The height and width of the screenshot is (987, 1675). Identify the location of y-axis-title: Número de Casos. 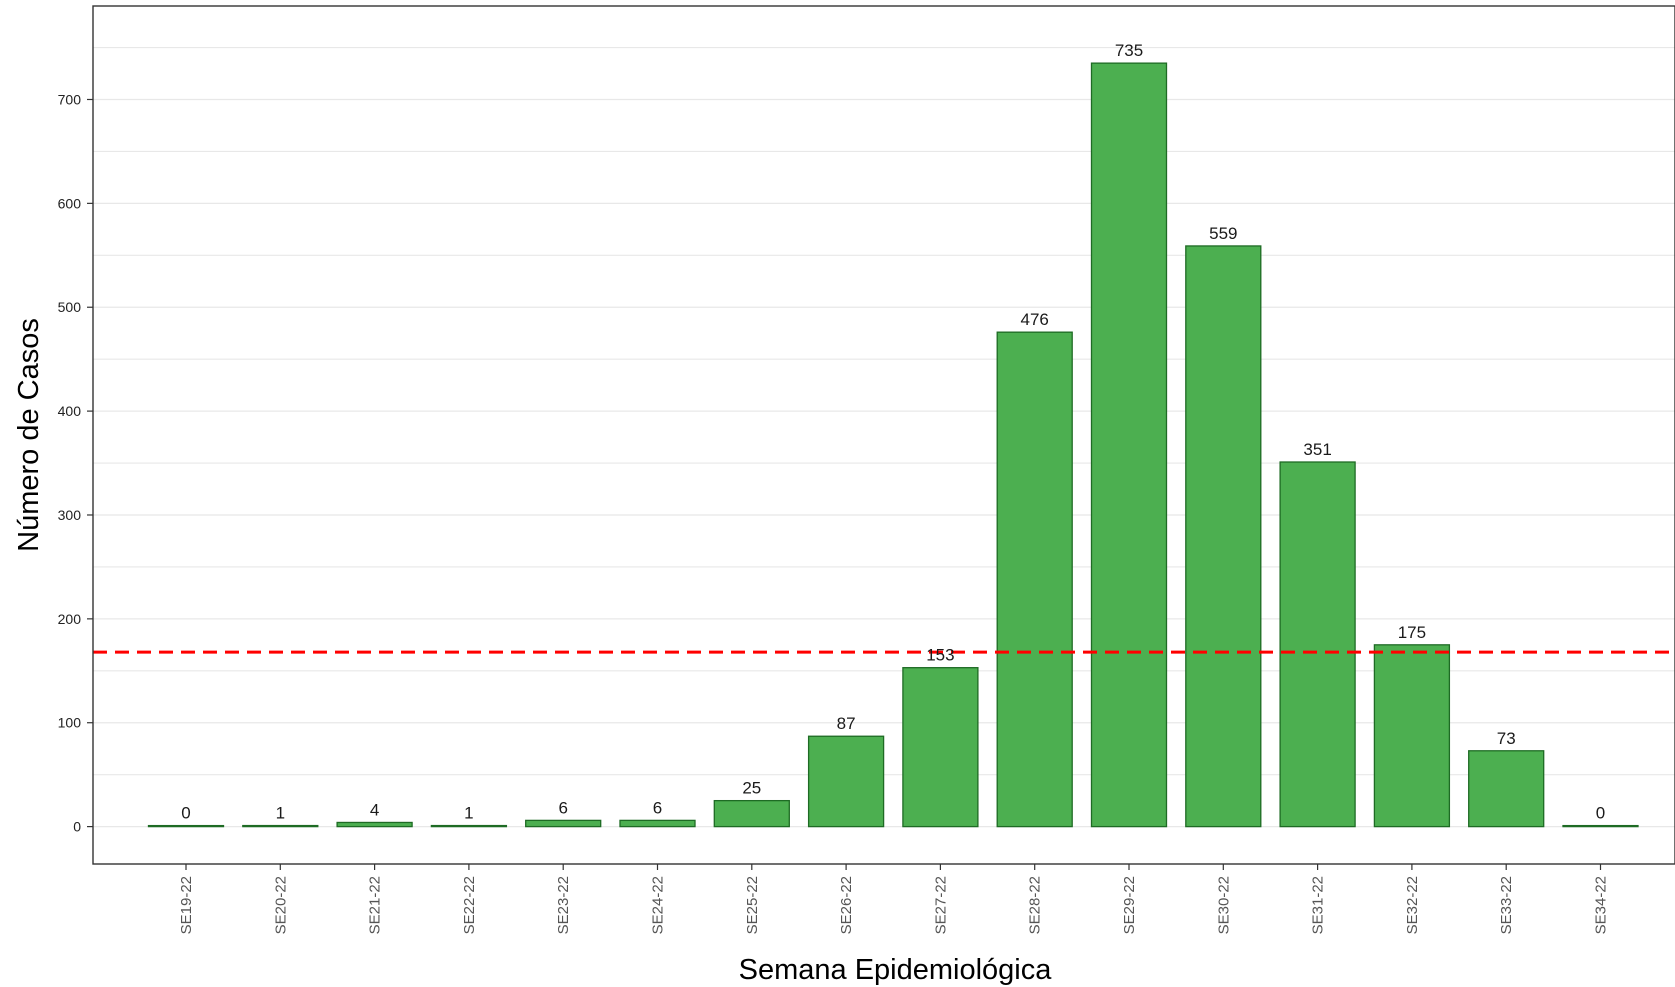
(29, 435).